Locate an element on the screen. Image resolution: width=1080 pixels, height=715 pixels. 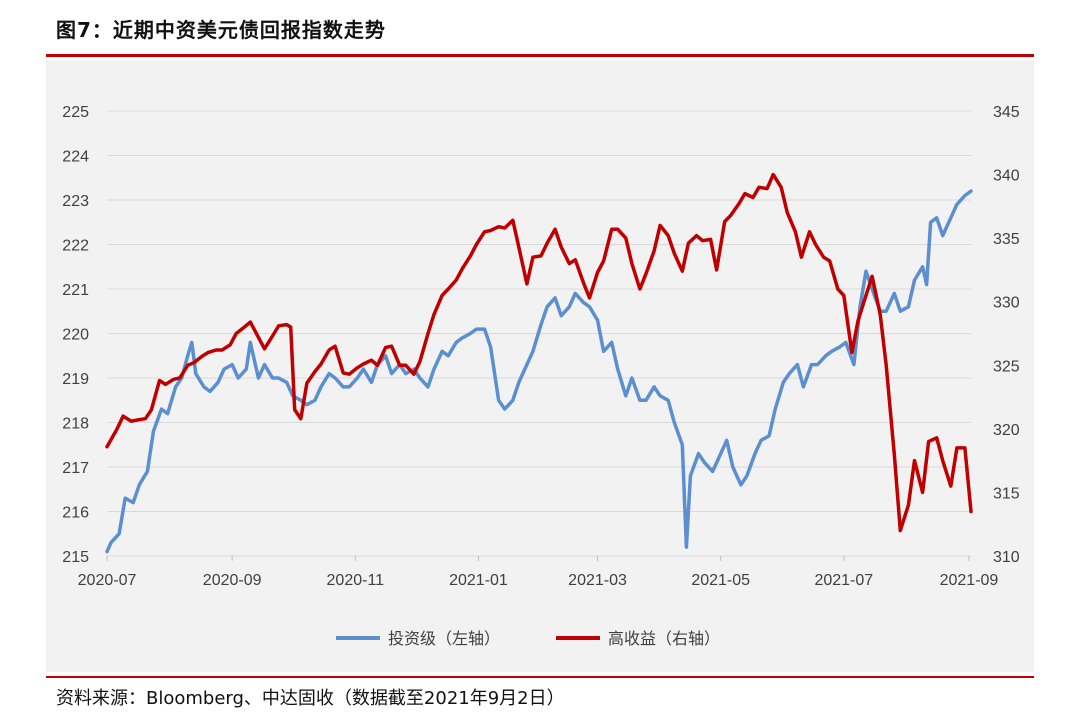
legend-high-yield: 高收益（右轴） is located at coordinates (638, 638).